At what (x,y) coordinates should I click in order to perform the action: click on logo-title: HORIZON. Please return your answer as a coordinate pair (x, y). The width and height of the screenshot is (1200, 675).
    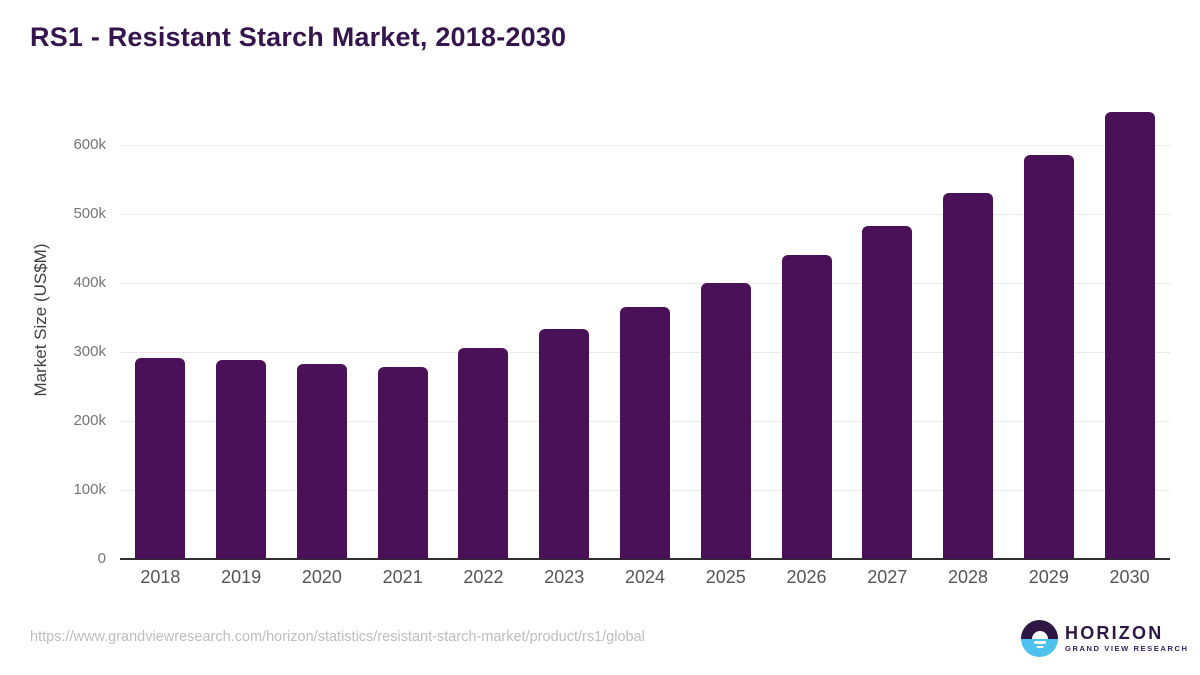
    Looking at the image, I should click on (1114, 633).